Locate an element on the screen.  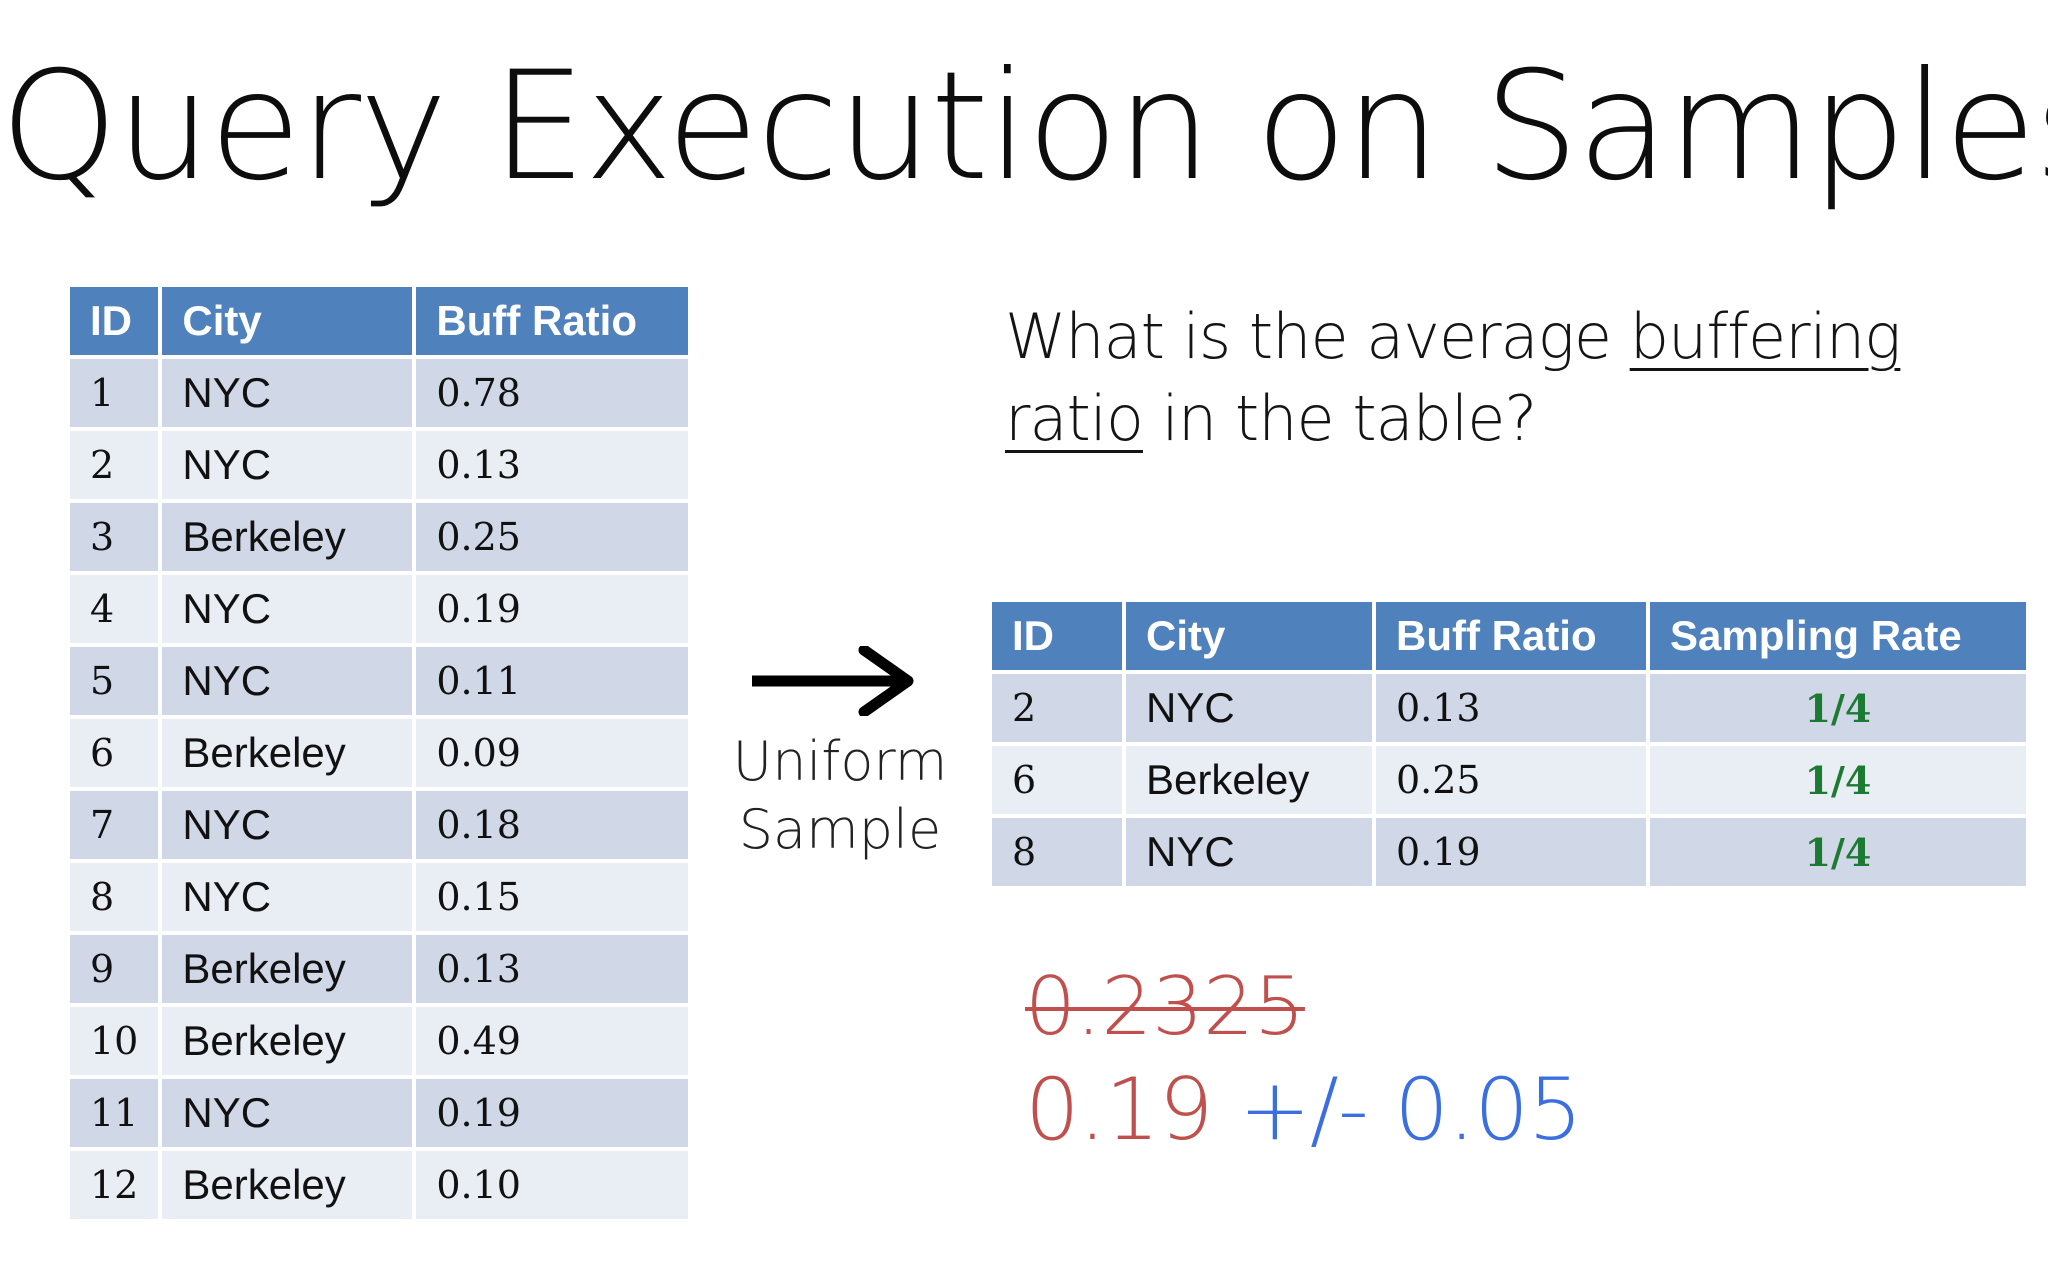
full-table-cell-id: 2 is located at coordinates (114, 465).